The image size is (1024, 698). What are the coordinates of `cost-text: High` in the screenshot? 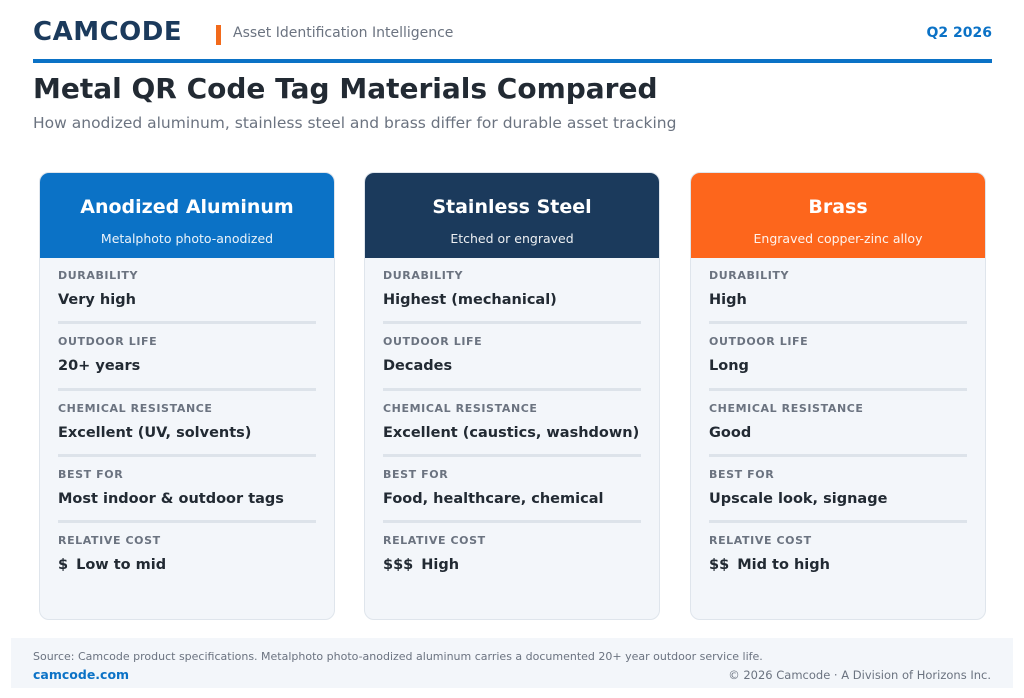 It's located at (440, 565).